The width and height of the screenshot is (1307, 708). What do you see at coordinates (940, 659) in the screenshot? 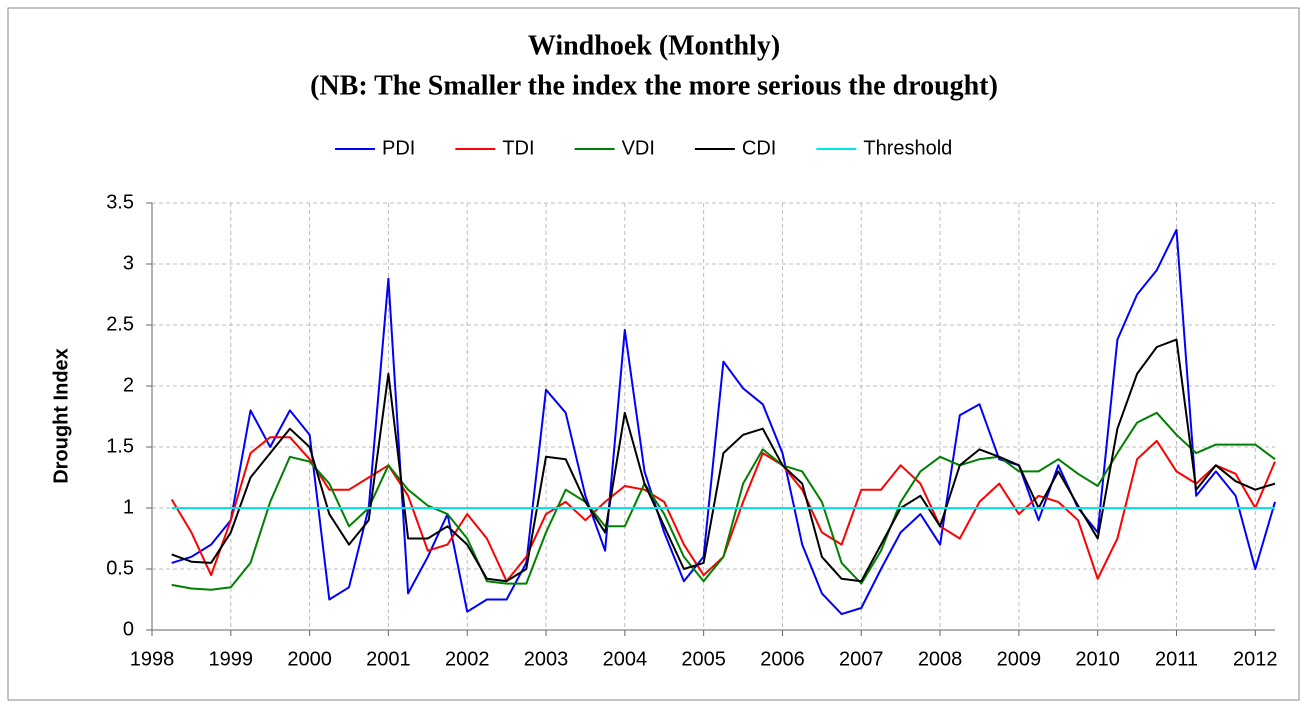
I see `x-tick-label: 2008` at bounding box center [940, 659].